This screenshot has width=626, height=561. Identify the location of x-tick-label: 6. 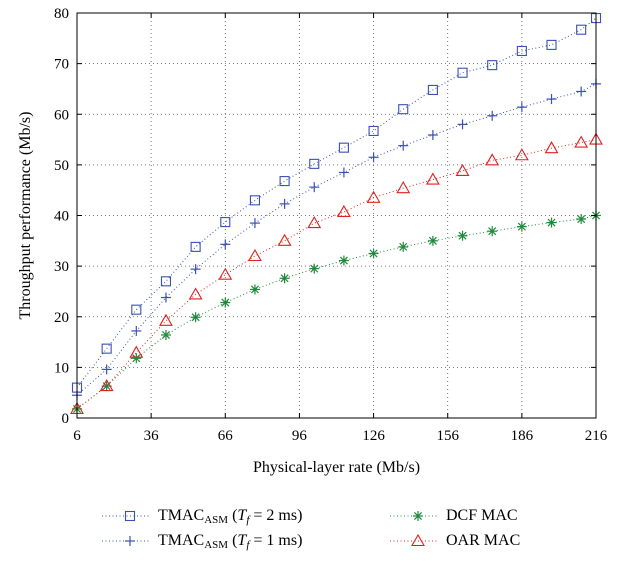
(77, 436).